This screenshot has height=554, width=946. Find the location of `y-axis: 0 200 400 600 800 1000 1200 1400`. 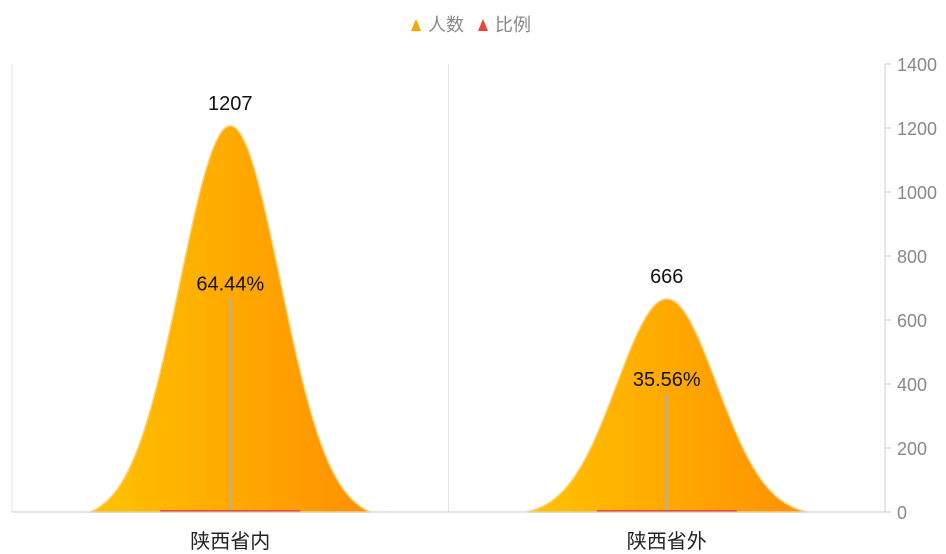

y-axis: 0 200 400 600 800 1000 1200 1400 is located at coordinates (910, 289).